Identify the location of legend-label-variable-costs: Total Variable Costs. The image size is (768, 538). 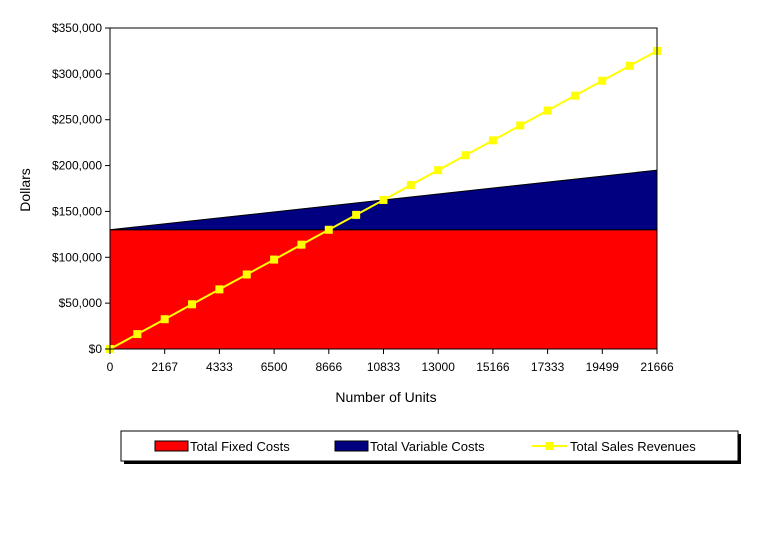
(427, 446).